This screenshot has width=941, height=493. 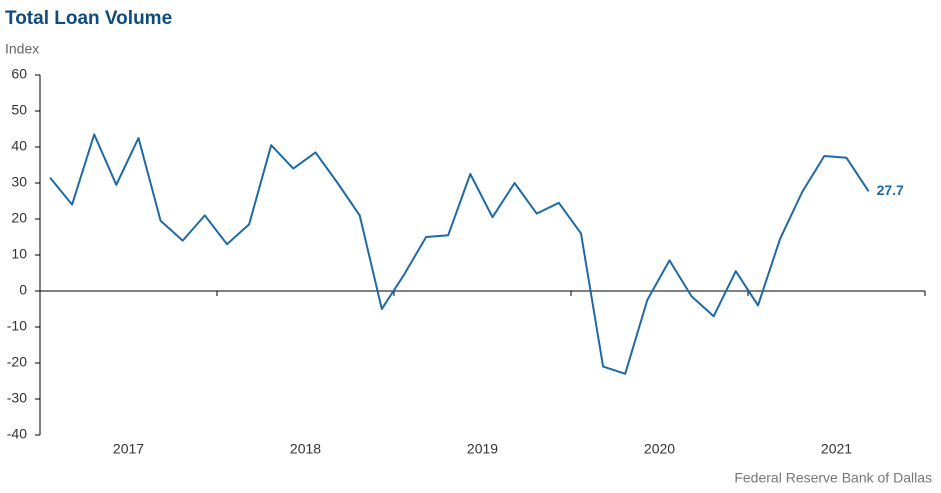 What do you see at coordinates (17, 434) in the screenshot?
I see `y-tick-label: -40` at bounding box center [17, 434].